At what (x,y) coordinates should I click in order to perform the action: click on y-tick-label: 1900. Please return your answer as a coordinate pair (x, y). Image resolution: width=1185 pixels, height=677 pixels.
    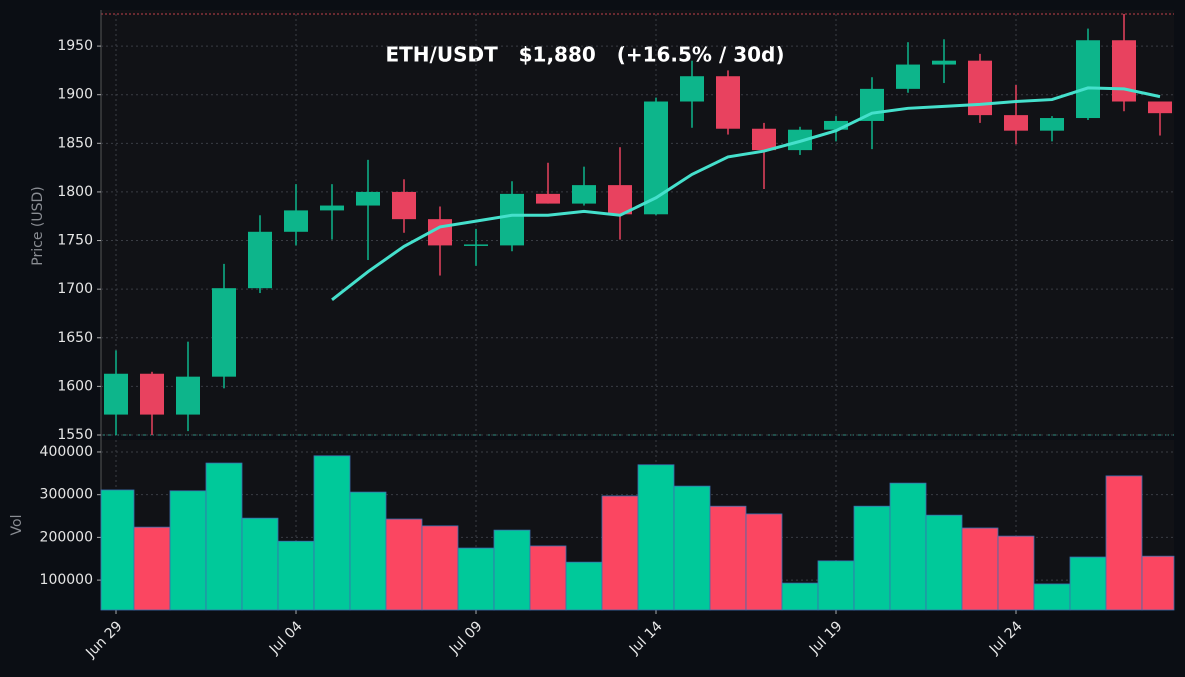
    Looking at the image, I should click on (75, 95).